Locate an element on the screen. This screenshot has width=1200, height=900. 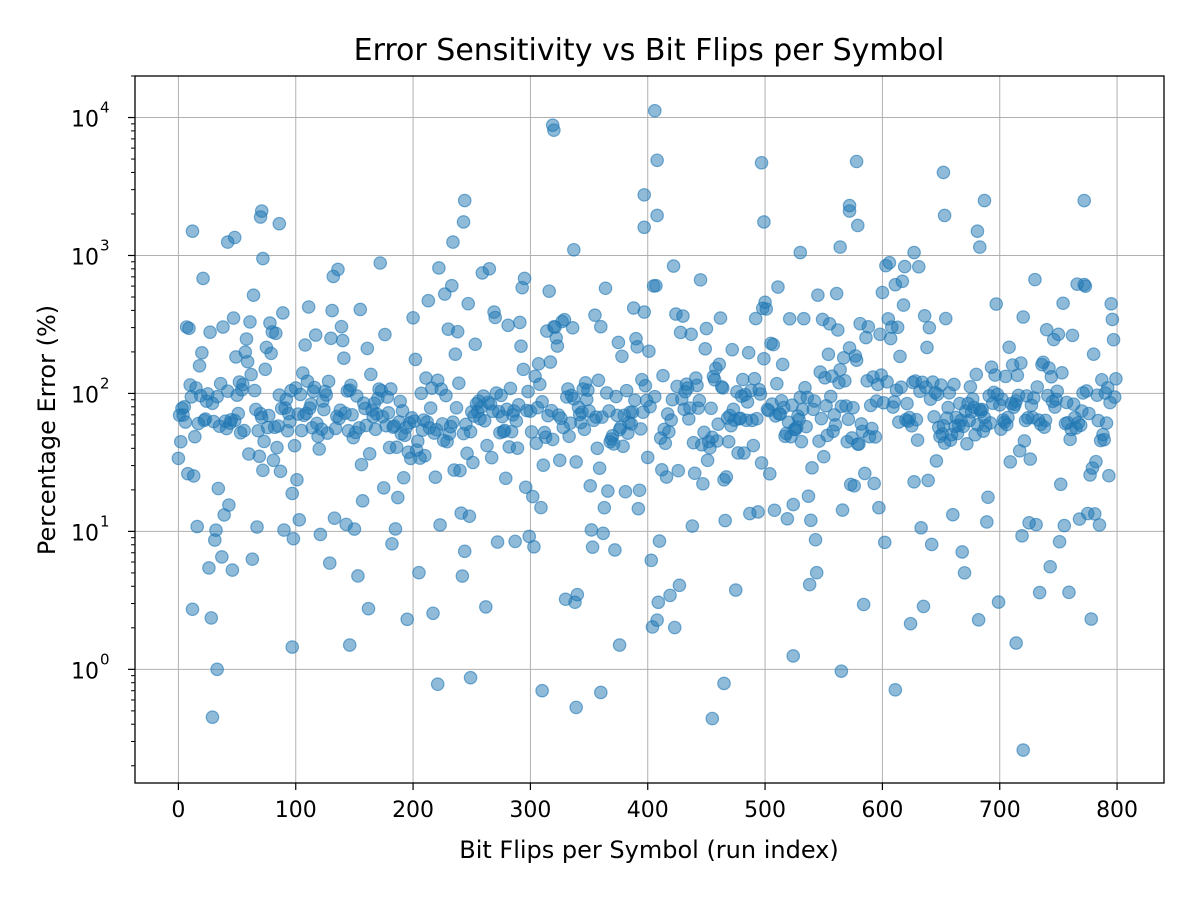
x-tick-label: 100 is located at coordinates (296, 810).